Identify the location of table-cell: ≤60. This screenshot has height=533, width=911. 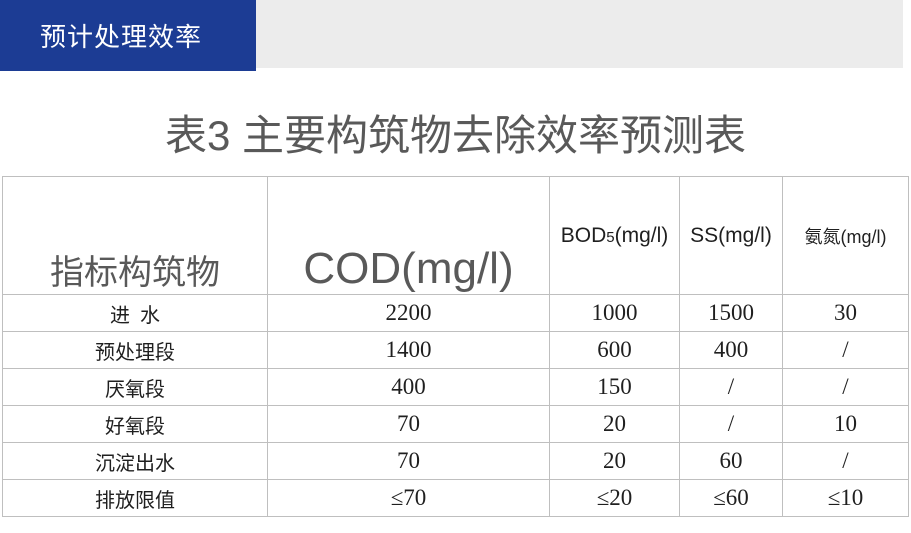
(731, 498).